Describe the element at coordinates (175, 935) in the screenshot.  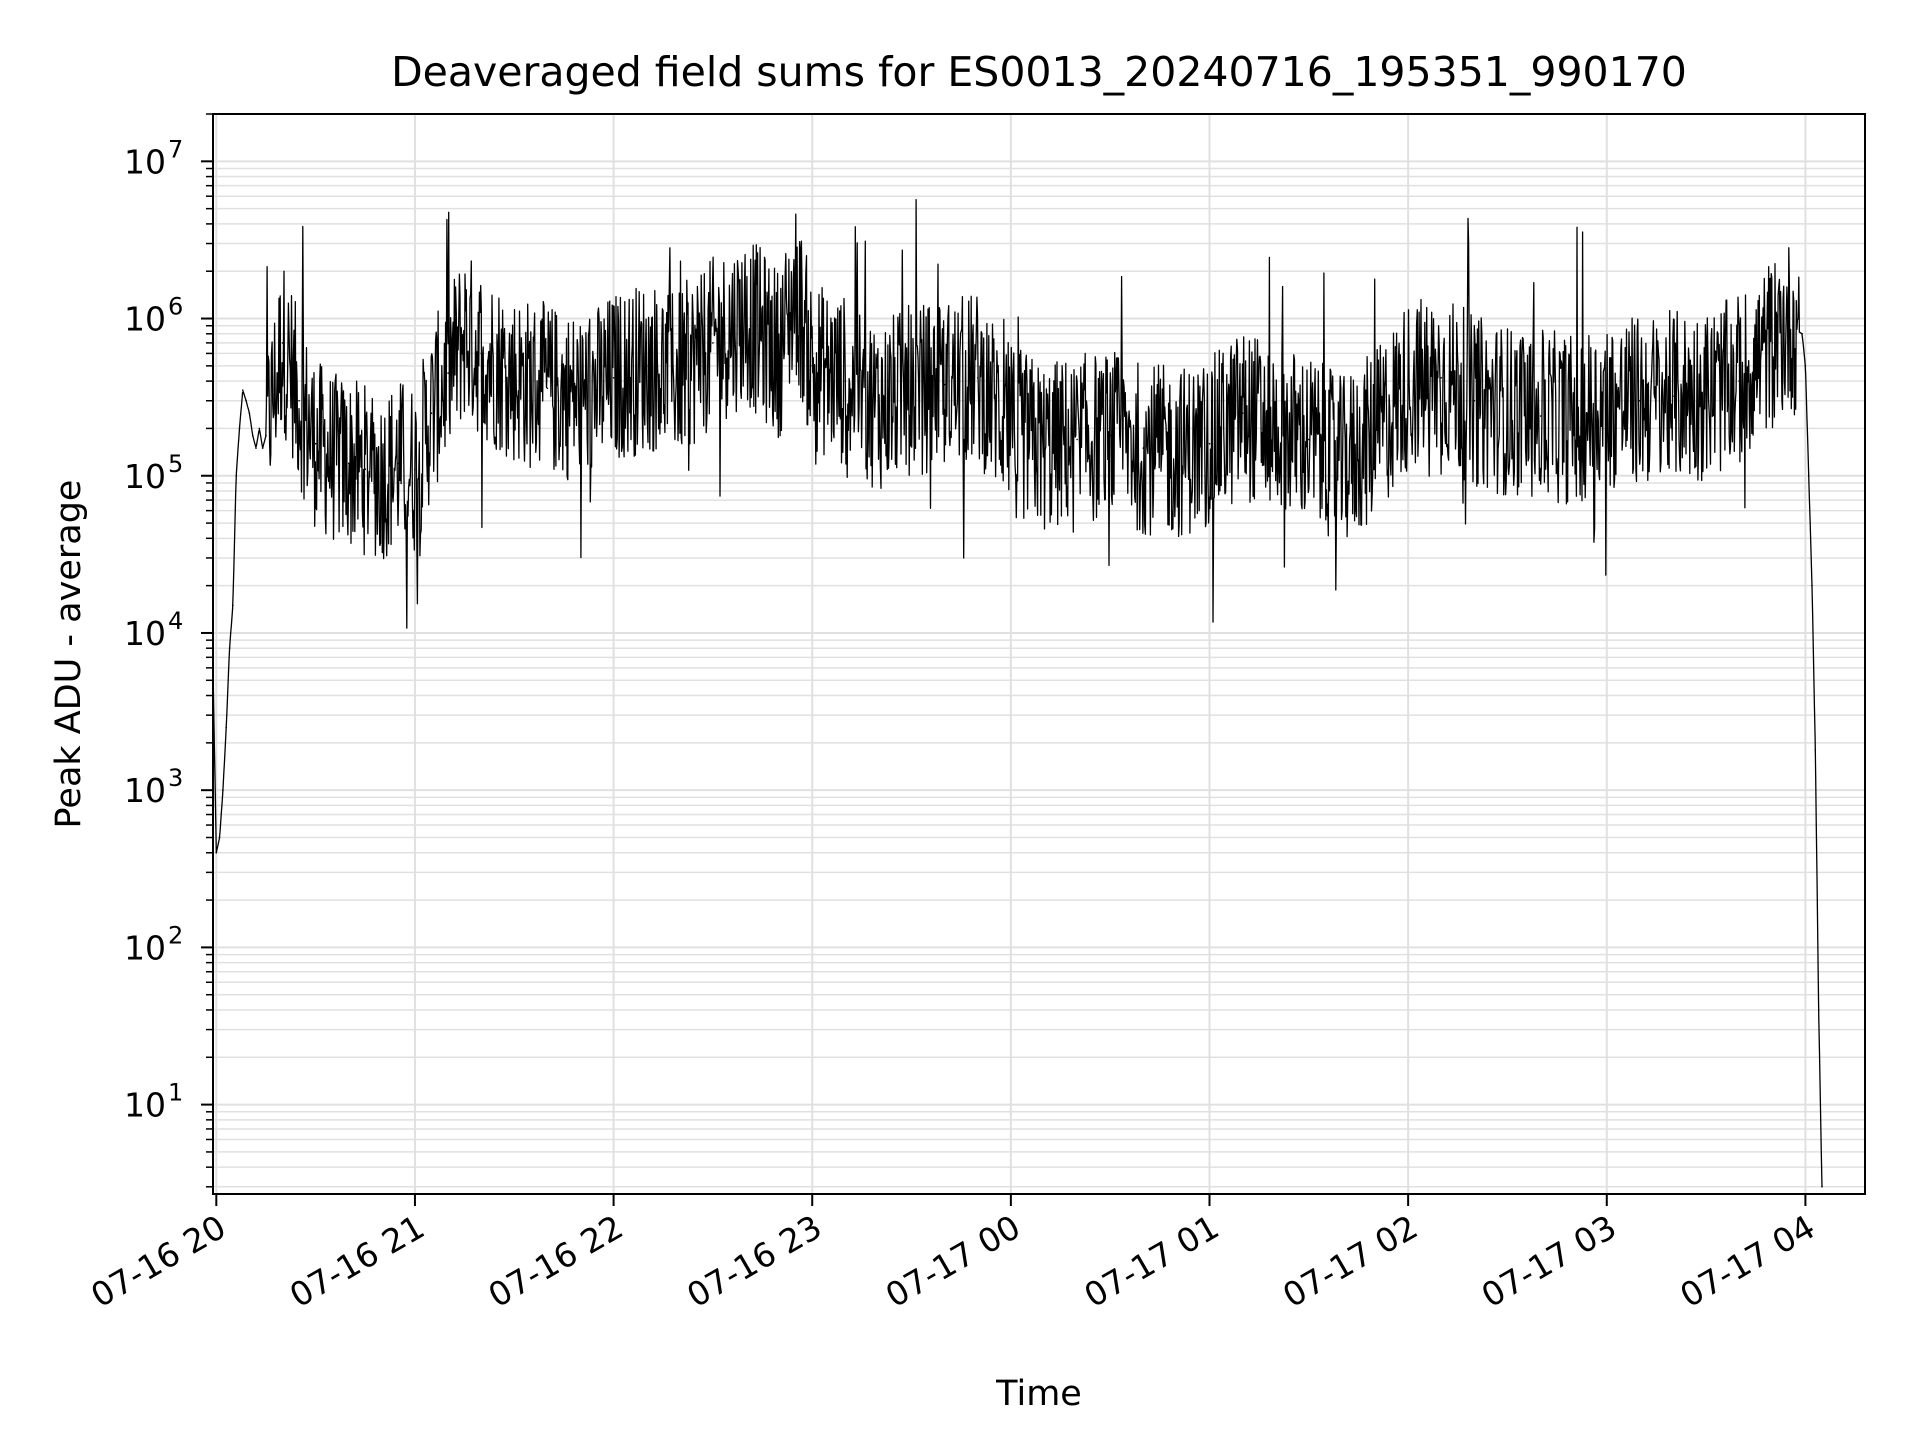
I see `y-tick-exponent: 2` at that location.